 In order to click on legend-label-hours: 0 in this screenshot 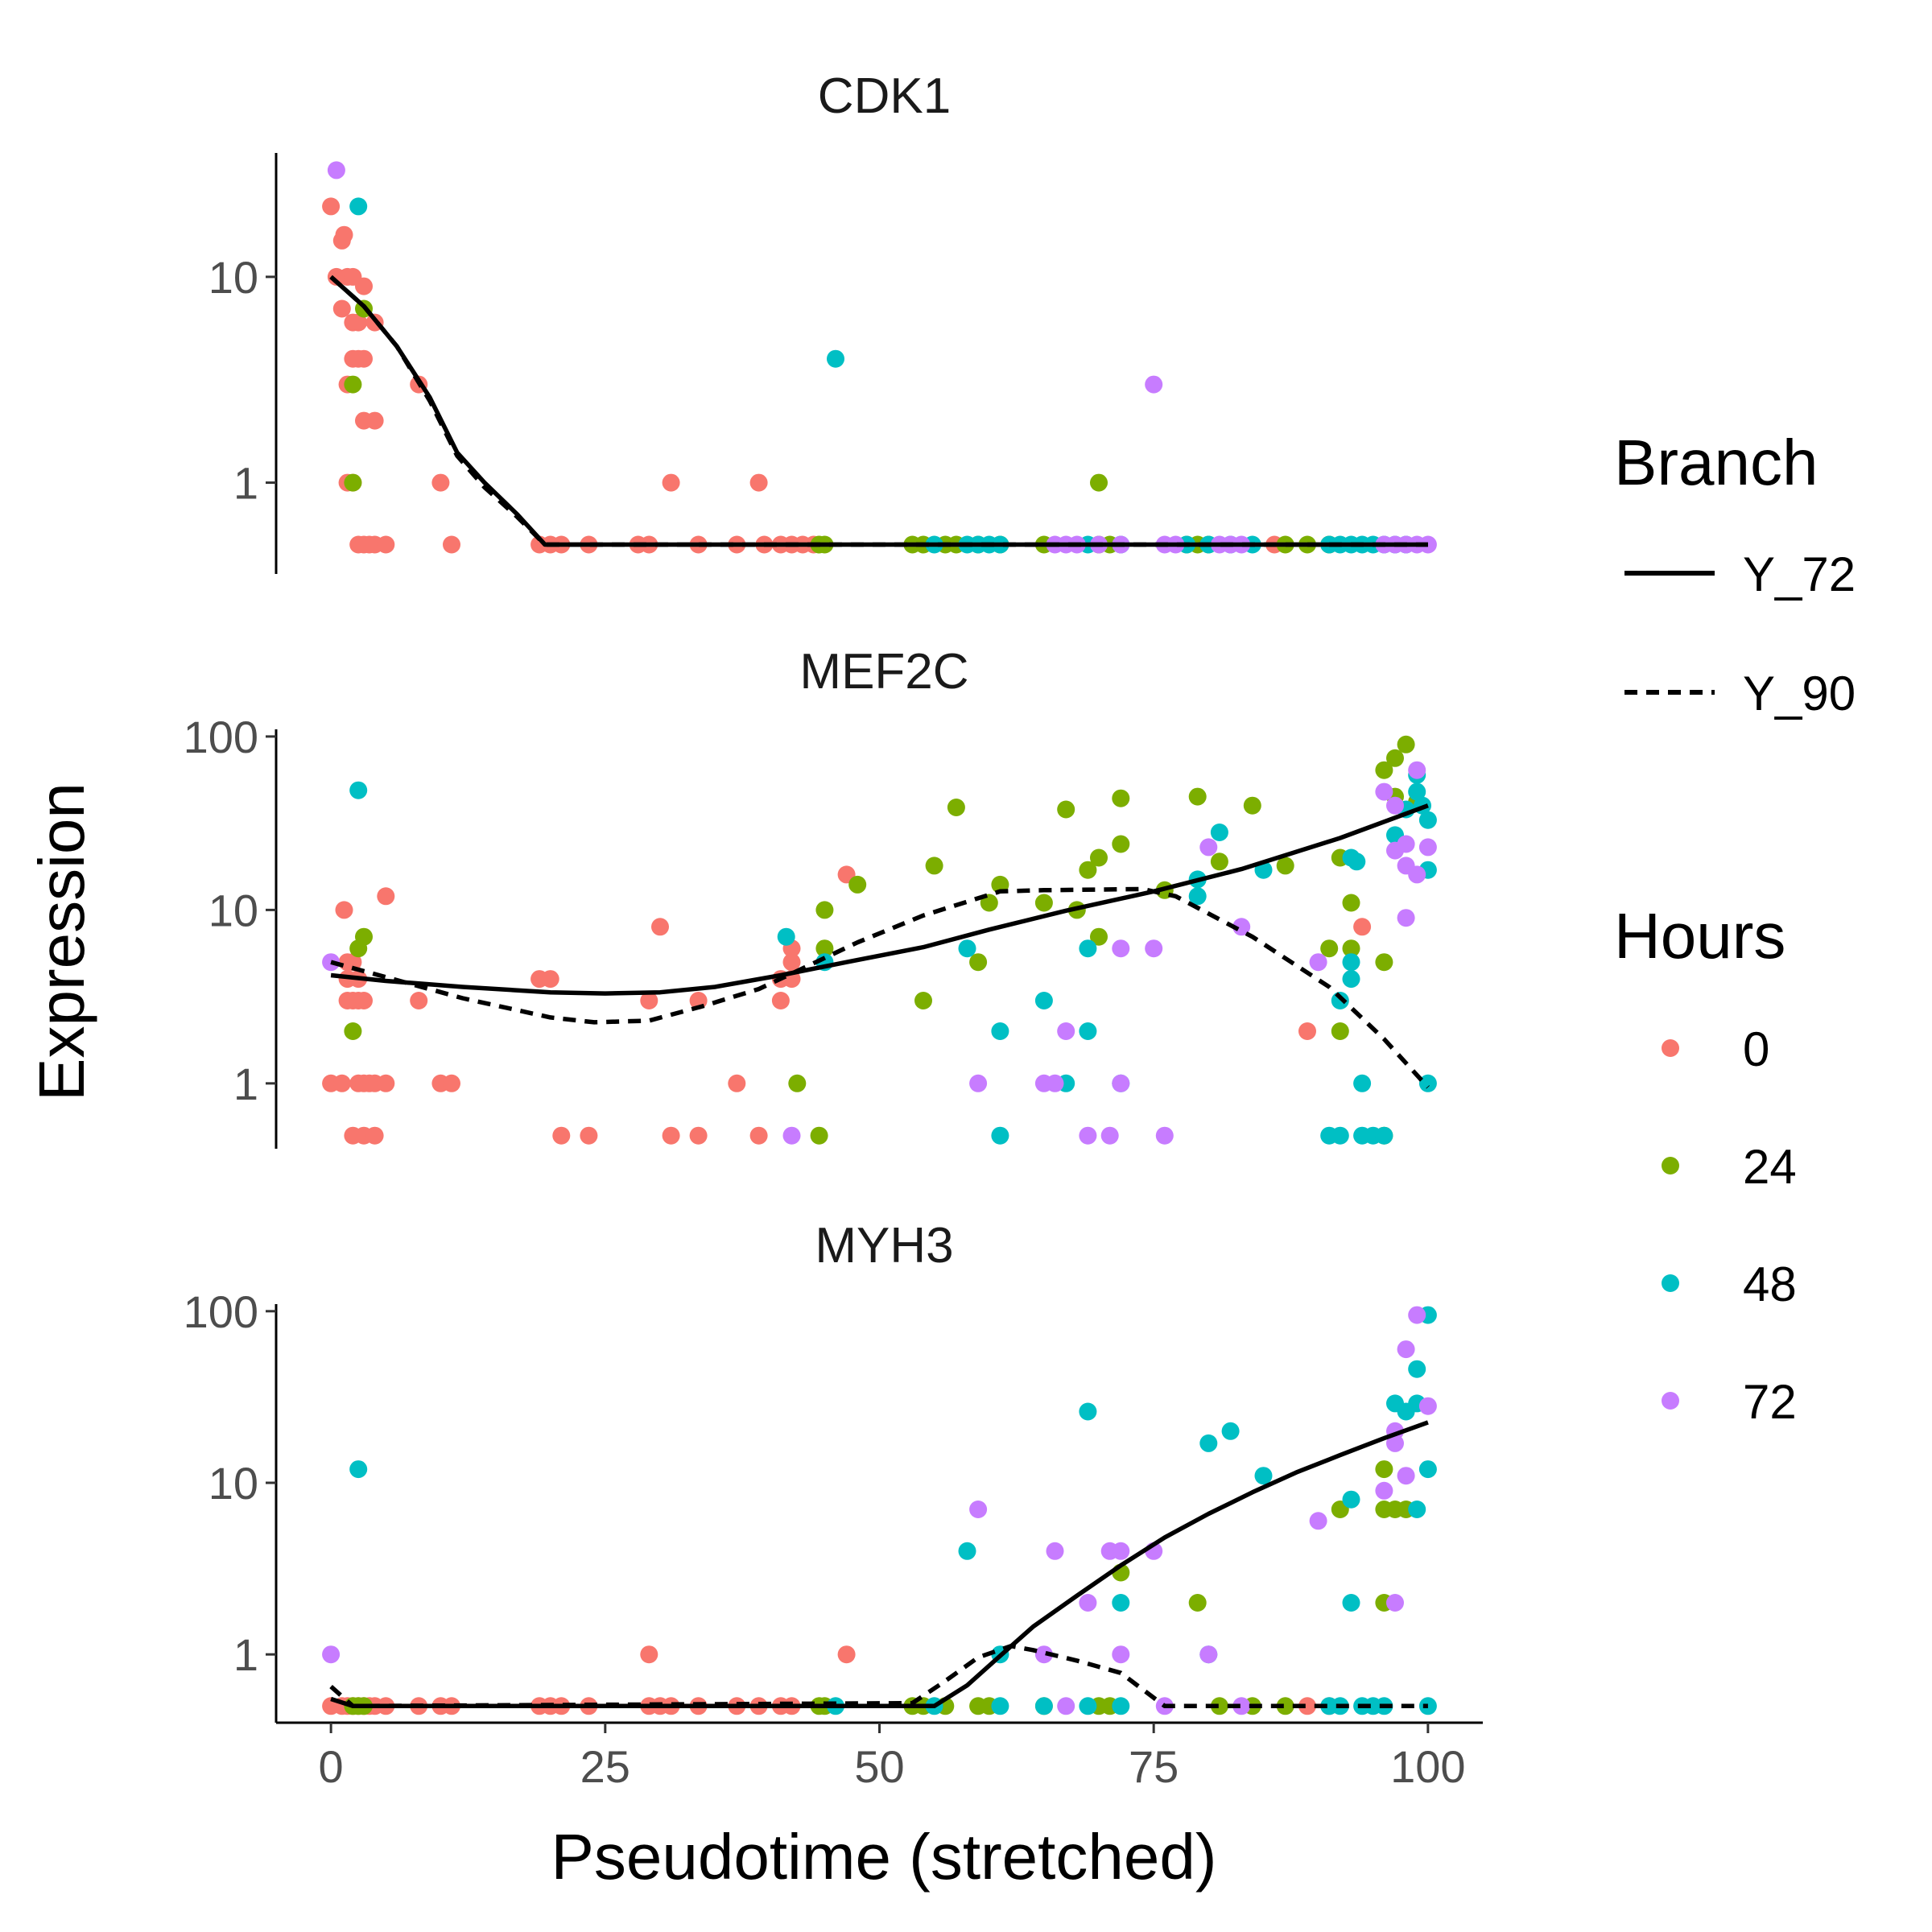, I will do `click(1756, 1049)`.